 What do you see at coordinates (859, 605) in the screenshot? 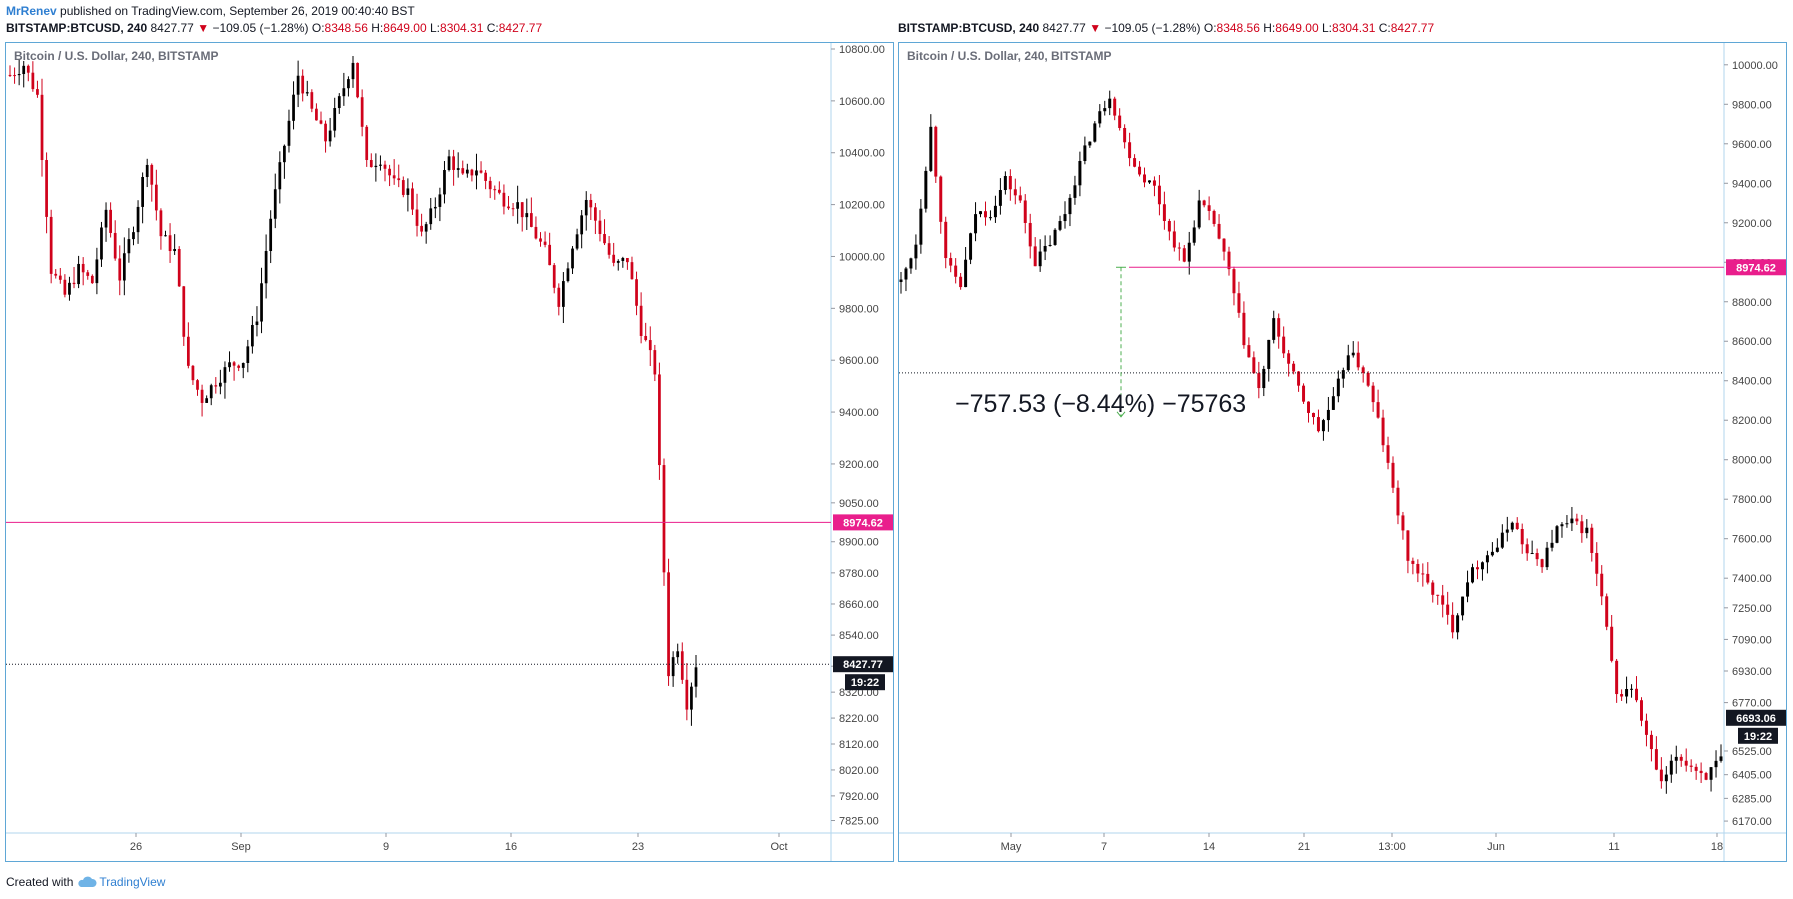
I see `y-tick-label: 8660.00` at bounding box center [859, 605].